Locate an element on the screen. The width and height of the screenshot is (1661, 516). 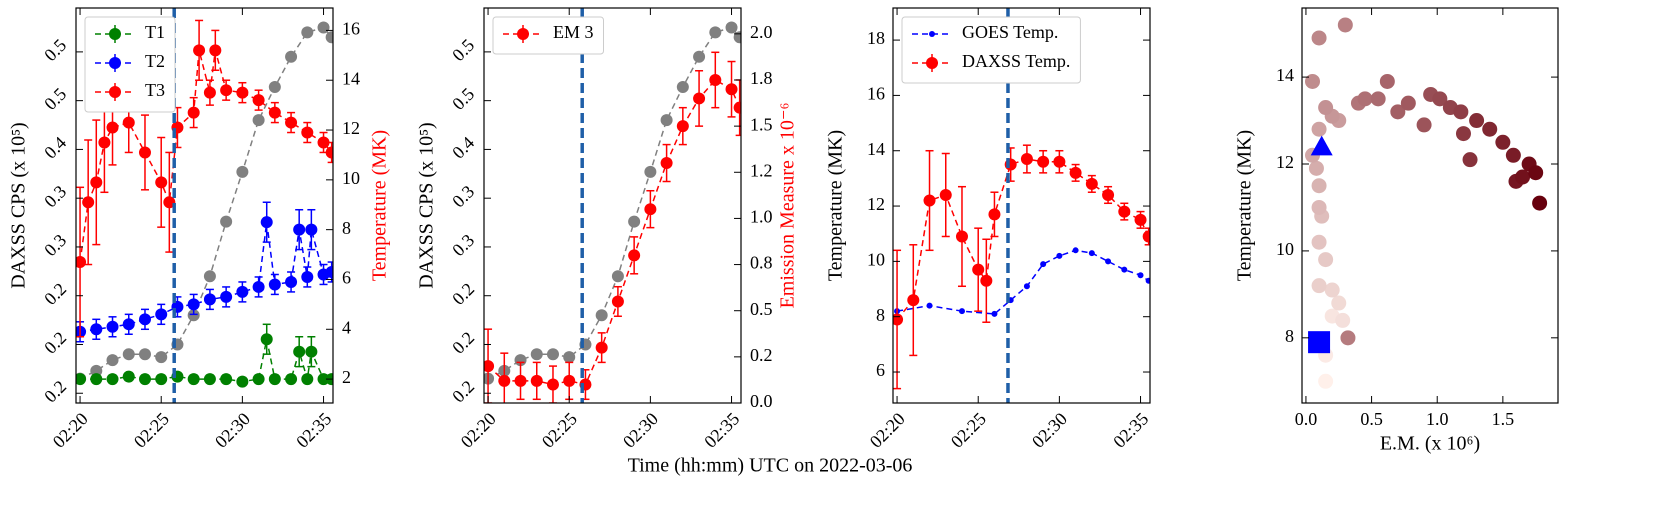
y-tick-label: 0.4 is located at coordinates (463, 148).